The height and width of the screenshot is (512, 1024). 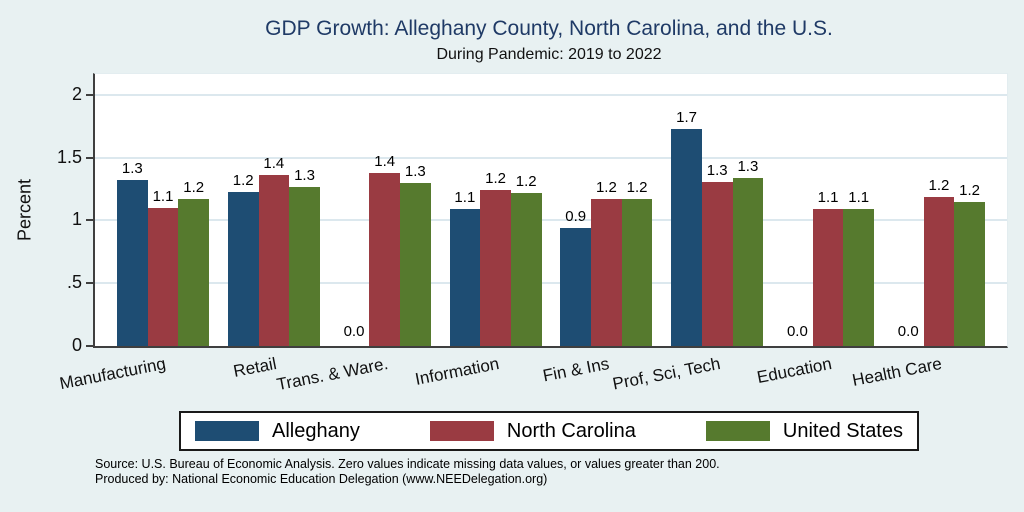 I want to click on bar-group-education: 0.0 1.1 1.1, so click(x=828, y=210).